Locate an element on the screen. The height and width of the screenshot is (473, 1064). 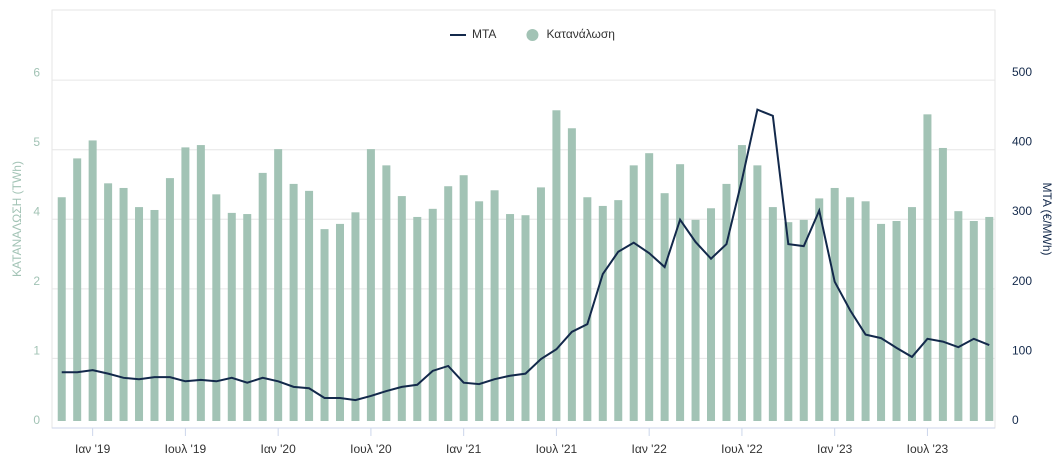
y-tick-label: 1 is located at coordinates (36, 351).